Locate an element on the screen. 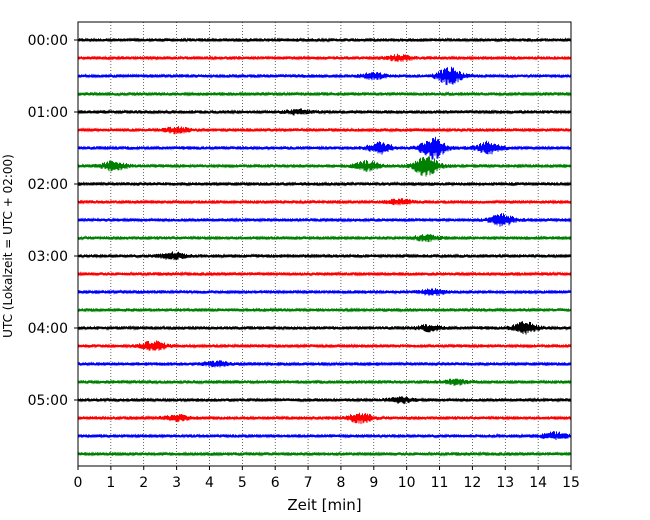 This screenshot has height=520, width=650. x-tick-label: 12 is located at coordinates (472, 483).